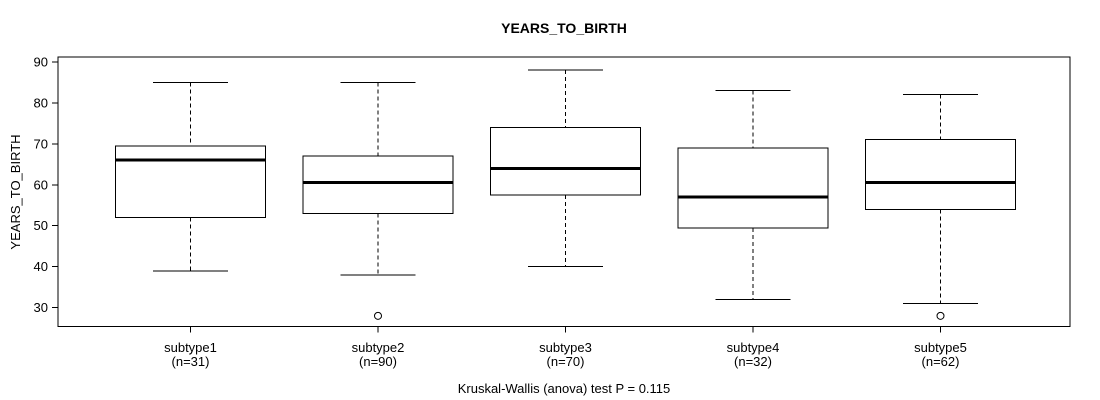 This screenshot has width=1100, height=400. I want to click on chart-title: YEARS_TO_BIRTH, so click(564, 28).